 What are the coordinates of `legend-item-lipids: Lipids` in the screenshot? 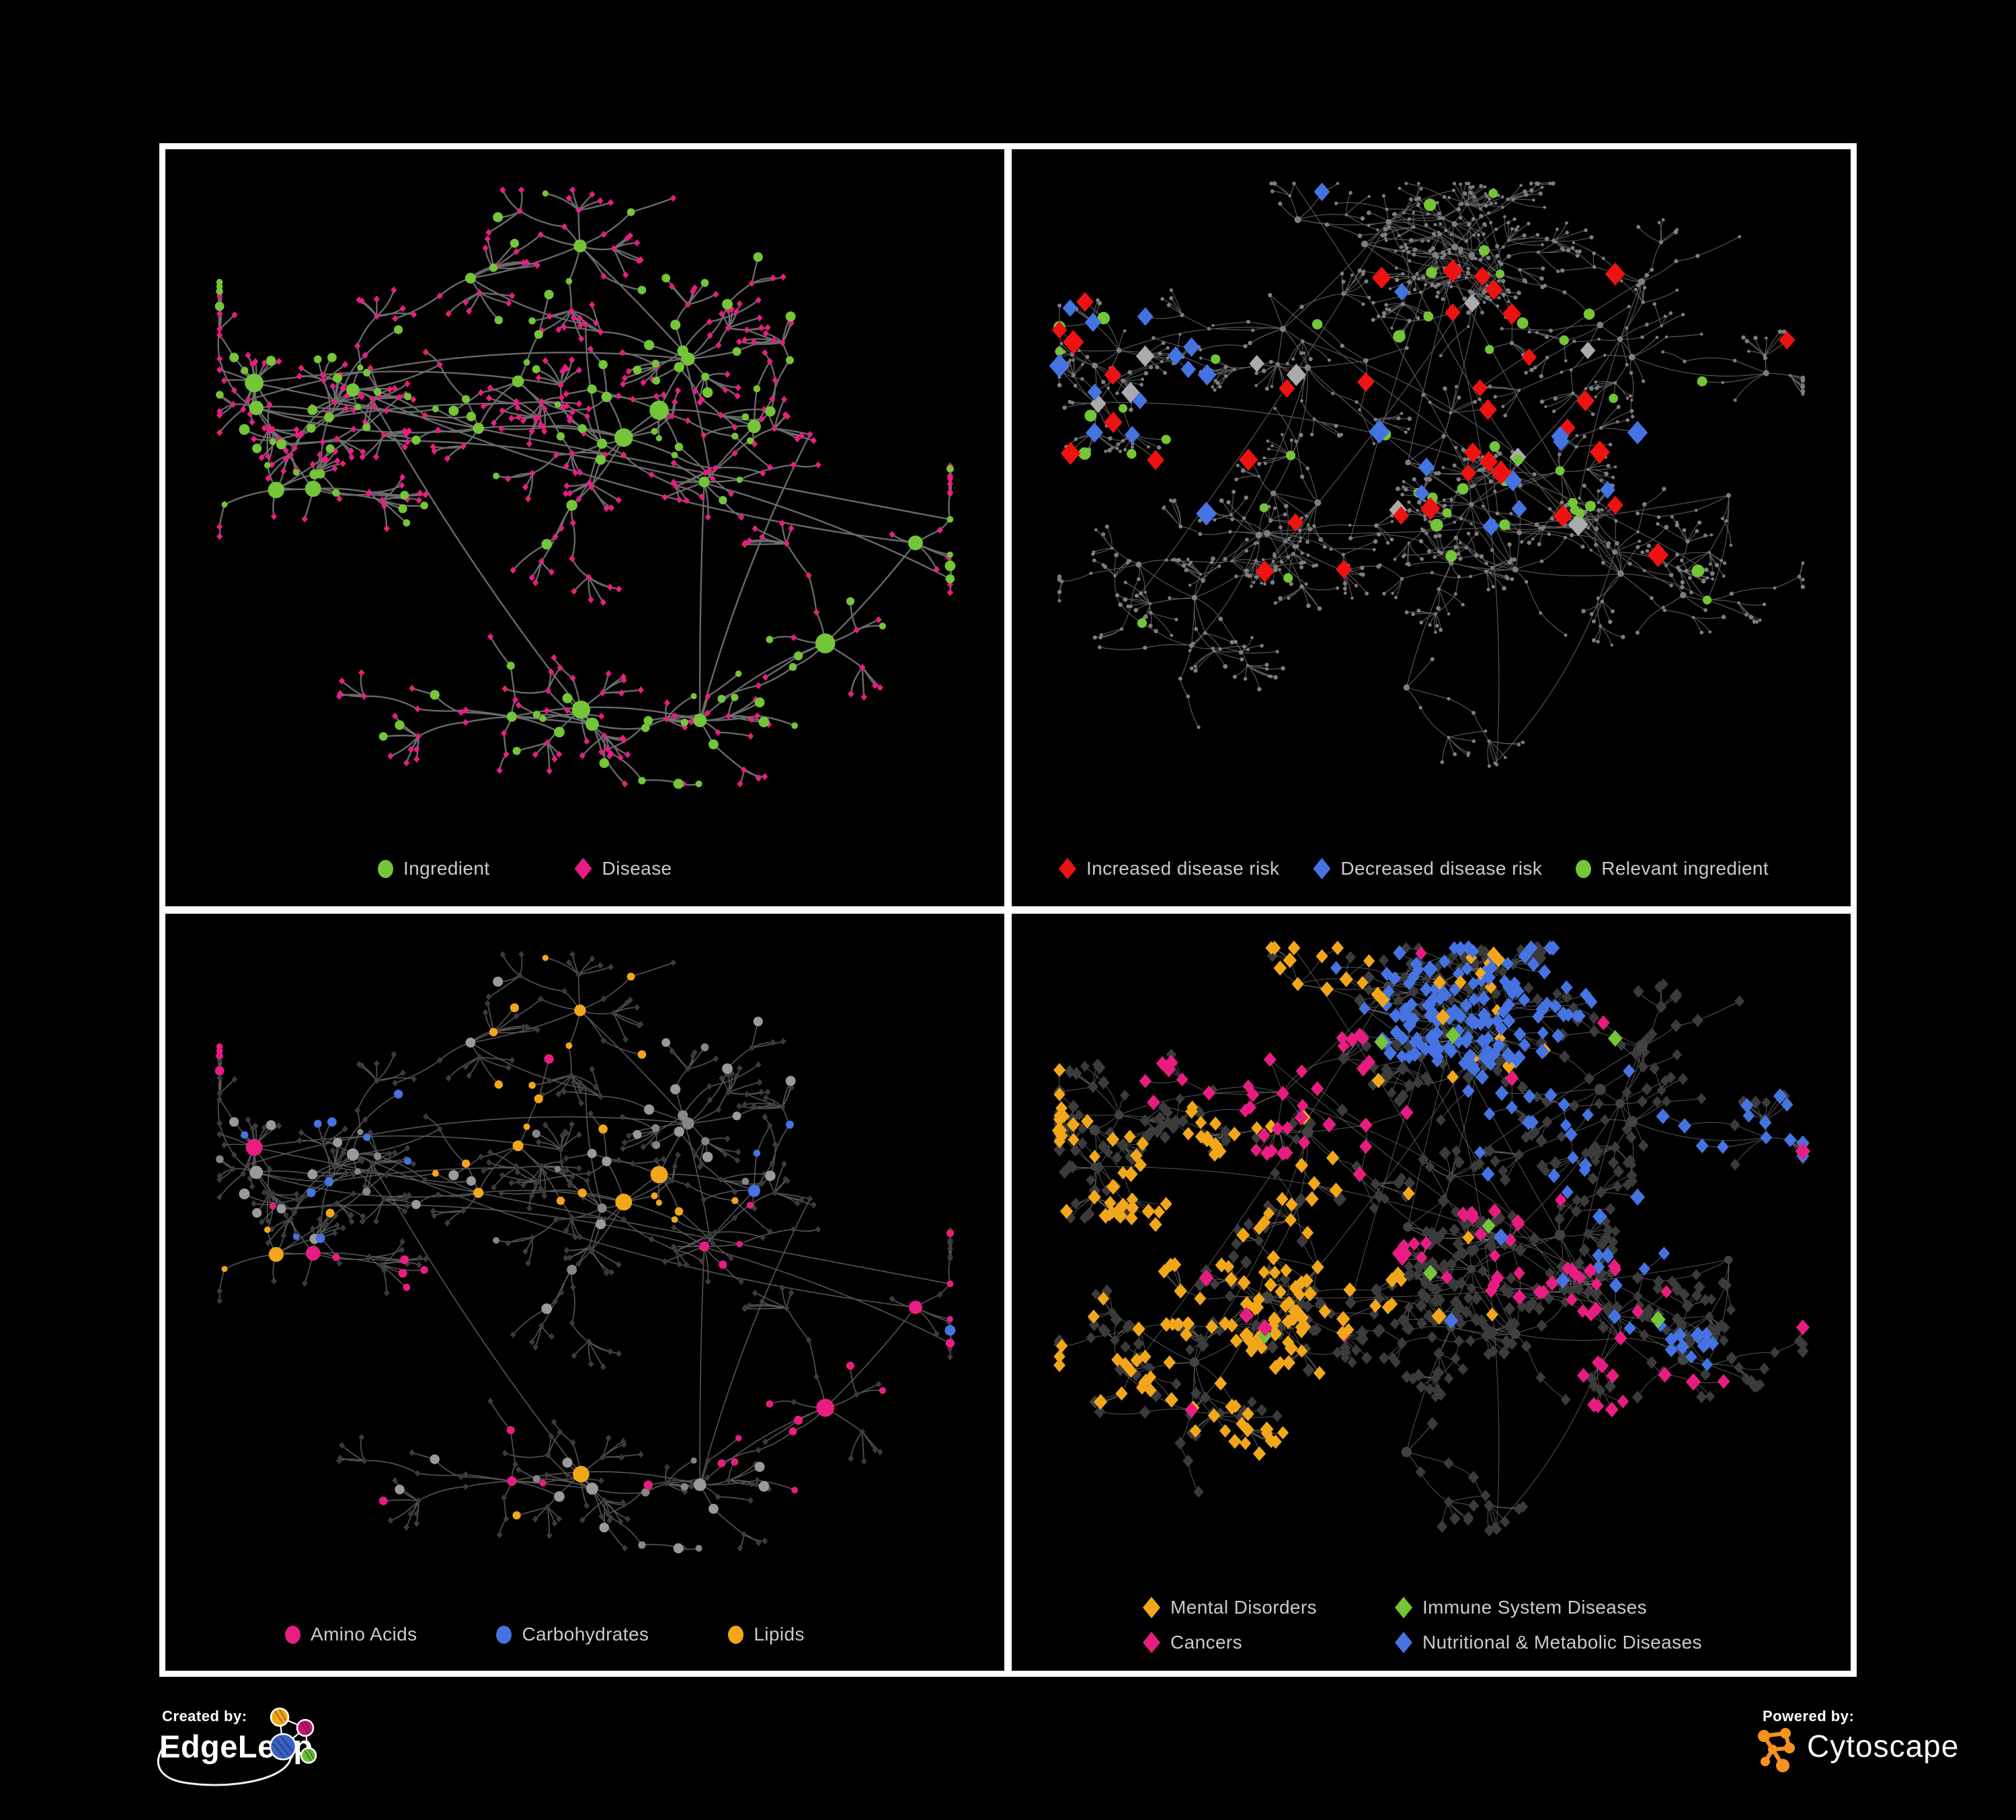 It's located at (766, 1634).